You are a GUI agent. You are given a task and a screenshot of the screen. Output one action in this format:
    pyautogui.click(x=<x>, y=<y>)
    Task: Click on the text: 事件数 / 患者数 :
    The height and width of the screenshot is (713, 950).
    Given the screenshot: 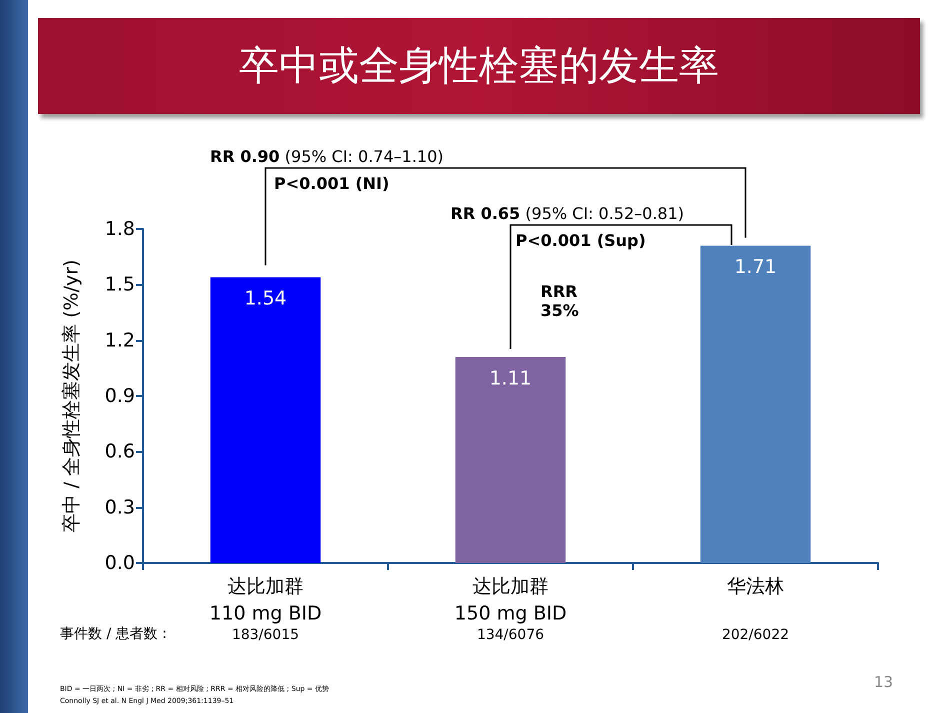 What is the action you would take?
    pyautogui.click(x=113, y=634)
    